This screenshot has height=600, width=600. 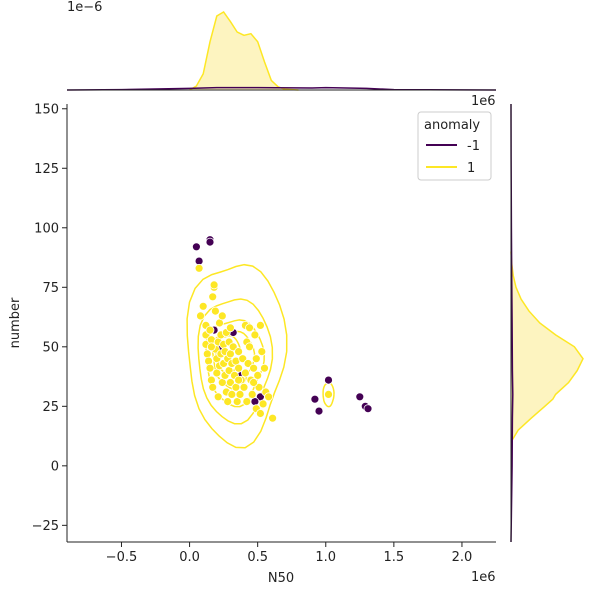 I want to click on top-marginal-curve-pos, so click(x=244, y=51).